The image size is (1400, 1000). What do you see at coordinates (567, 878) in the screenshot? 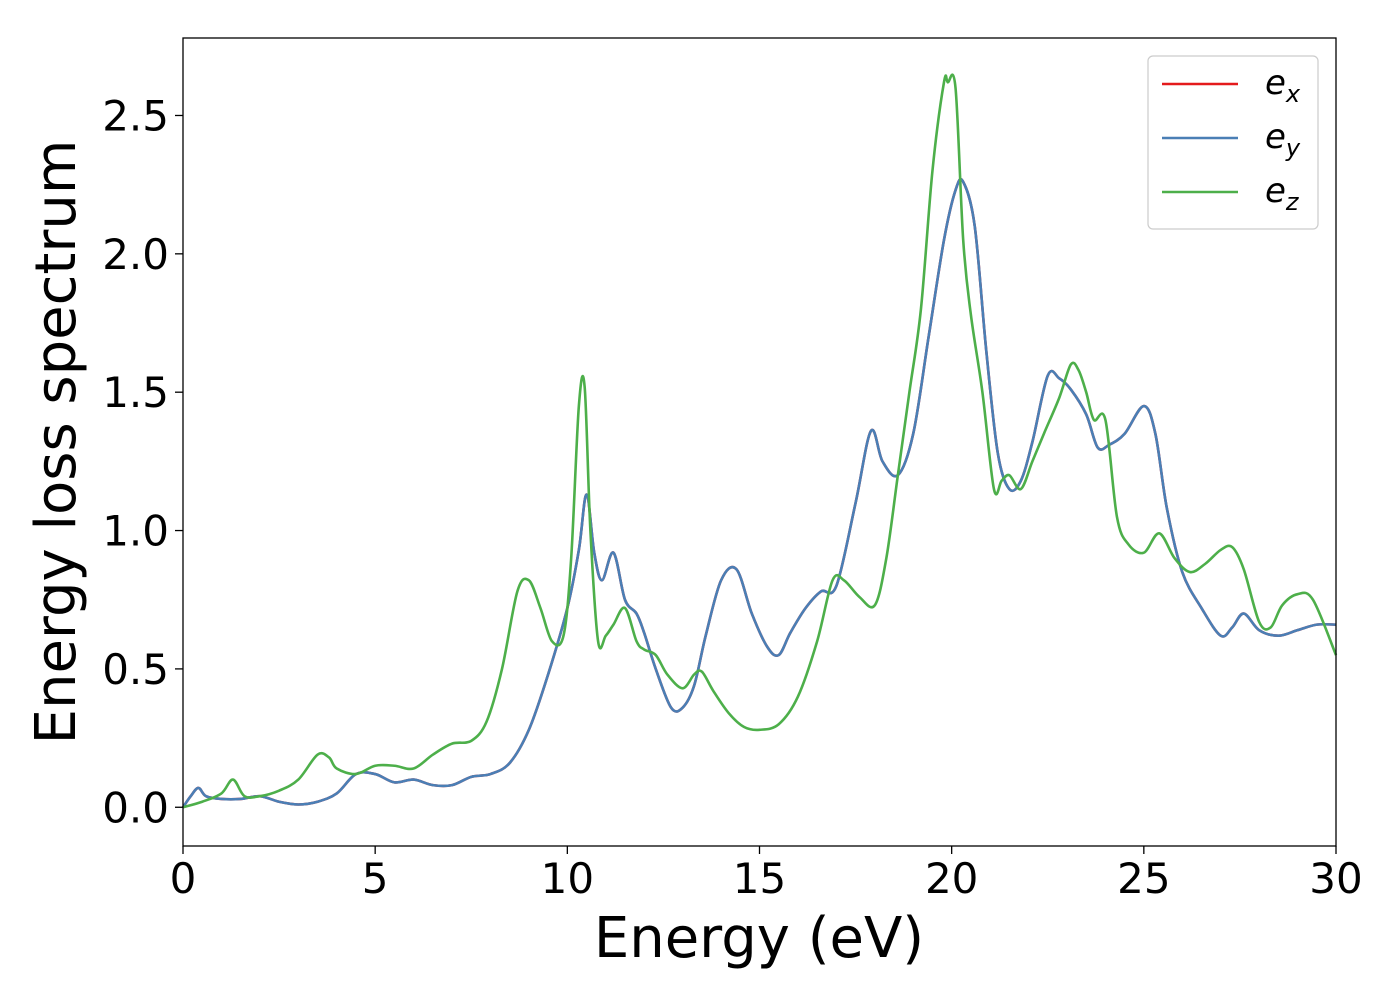
I see `x-tick-label: 10` at bounding box center [567, 878].